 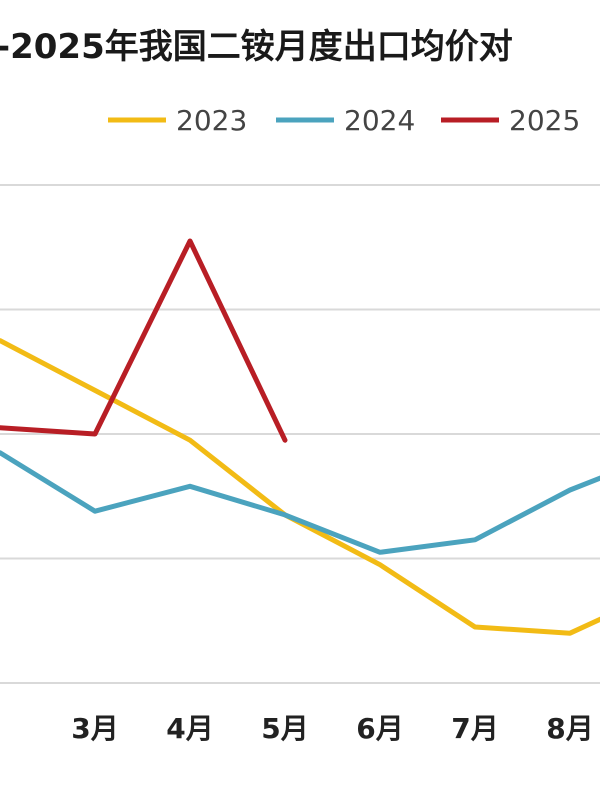 I want to click on x-tick-label: 3月, so click(x=94, y=728).